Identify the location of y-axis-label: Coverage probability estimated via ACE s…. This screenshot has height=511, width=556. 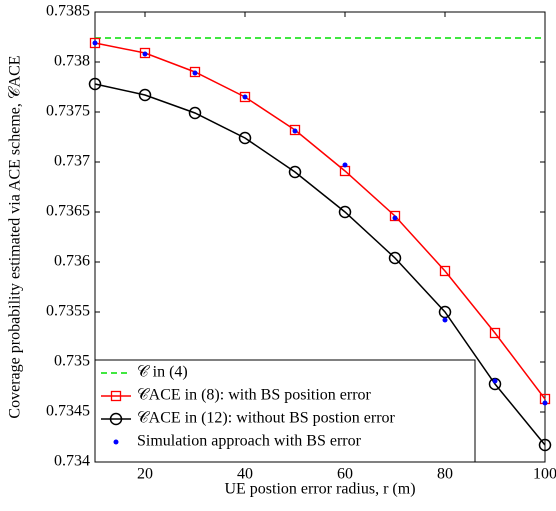
(15, 236).